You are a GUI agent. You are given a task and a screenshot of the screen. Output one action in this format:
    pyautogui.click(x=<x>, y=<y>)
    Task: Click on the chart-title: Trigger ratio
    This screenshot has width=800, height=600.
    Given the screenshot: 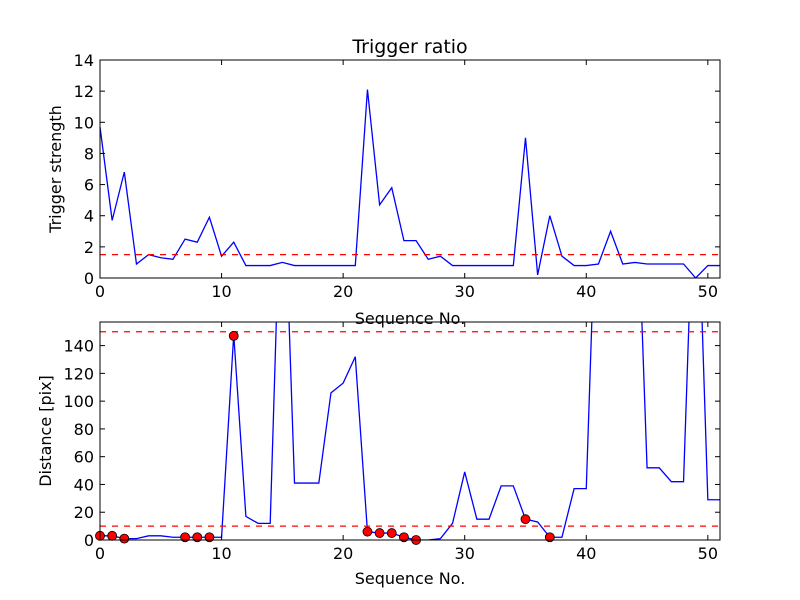 What is the action you would take?
    pyautogui.click(x=409, y=47)
    